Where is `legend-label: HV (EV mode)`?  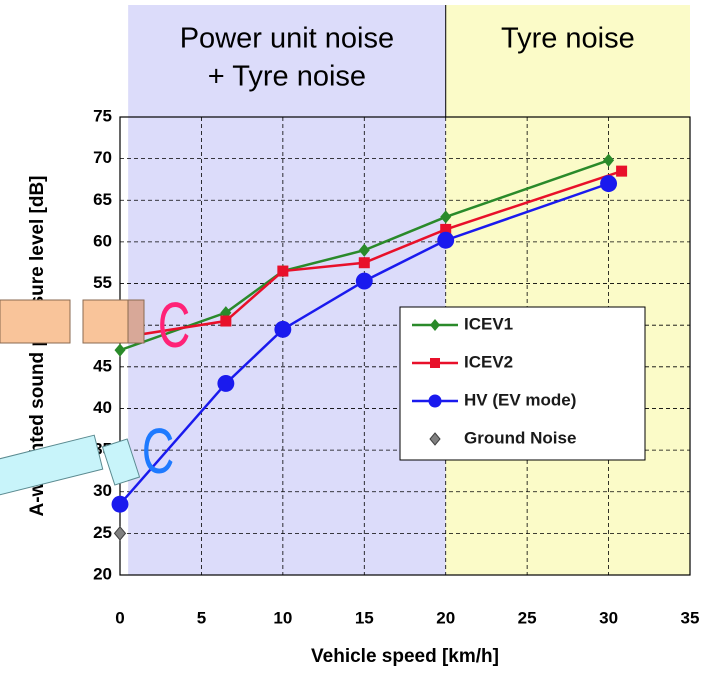 legend-label: HV (EV mode) is located at coordinates (520, 399).